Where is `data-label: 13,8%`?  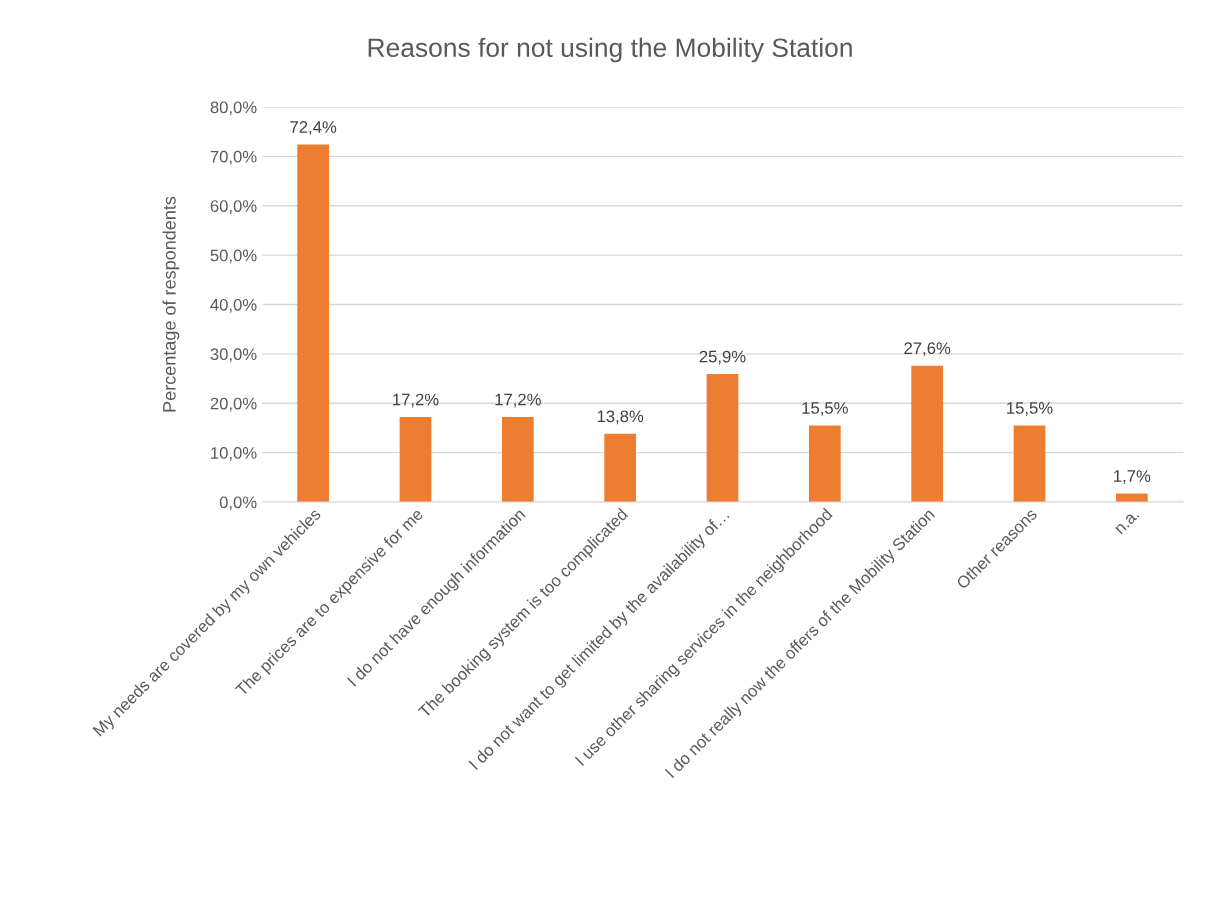 data-label: 13,8% is located at coordinates (620, 417).